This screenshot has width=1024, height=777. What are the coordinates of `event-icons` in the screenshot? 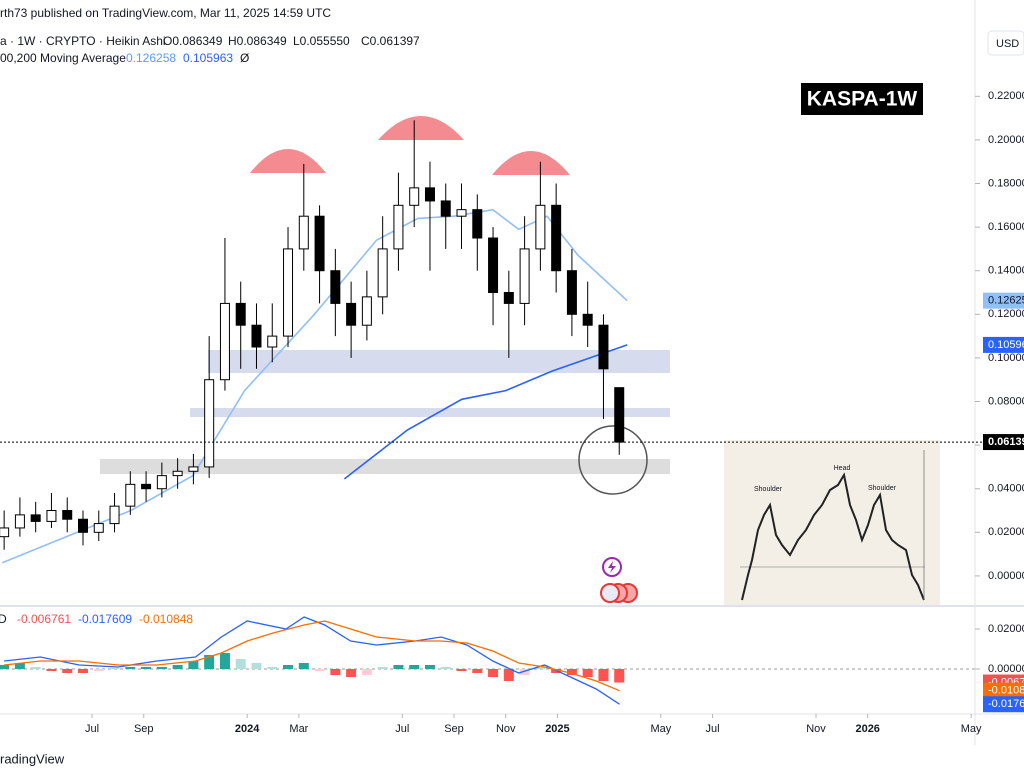 It's located at (619, 580).